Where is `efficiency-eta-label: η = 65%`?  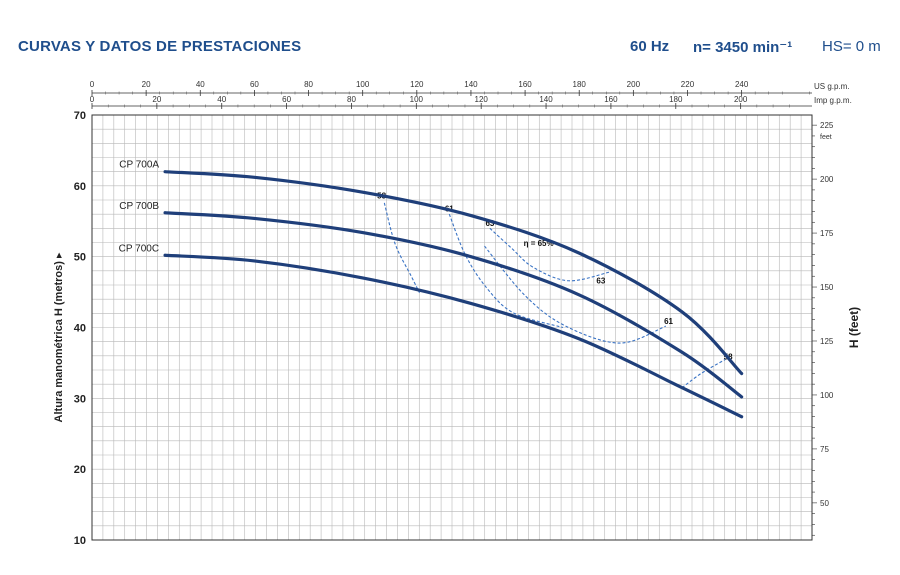 efficiency-eta-label: η = 65% is located at coordinates (539, 243).